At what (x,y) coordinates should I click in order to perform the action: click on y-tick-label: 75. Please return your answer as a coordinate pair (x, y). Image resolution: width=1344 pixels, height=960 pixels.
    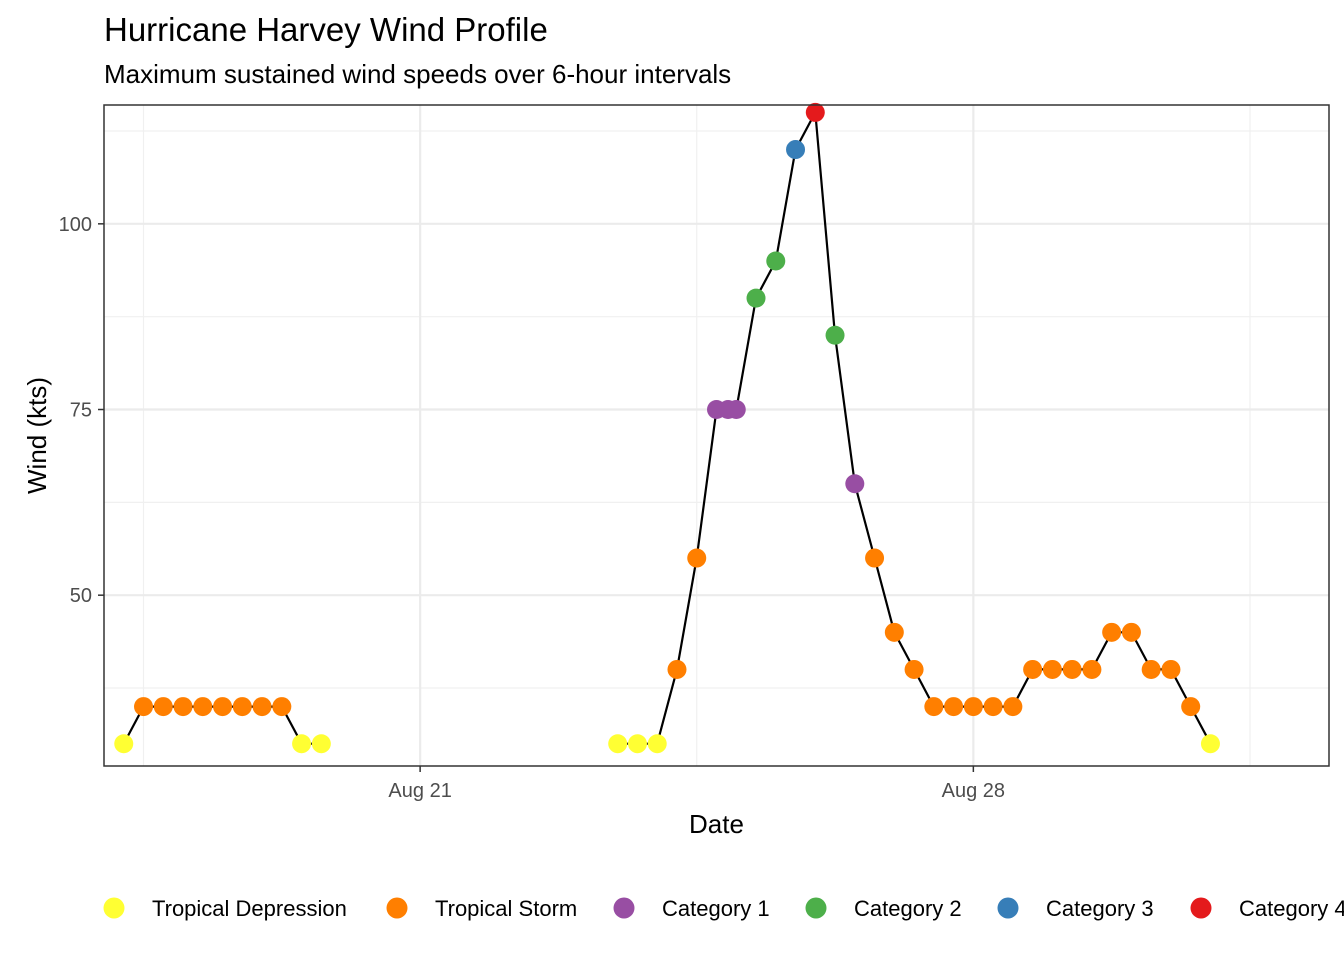
    Looking at the image, I should click on (81, 411).